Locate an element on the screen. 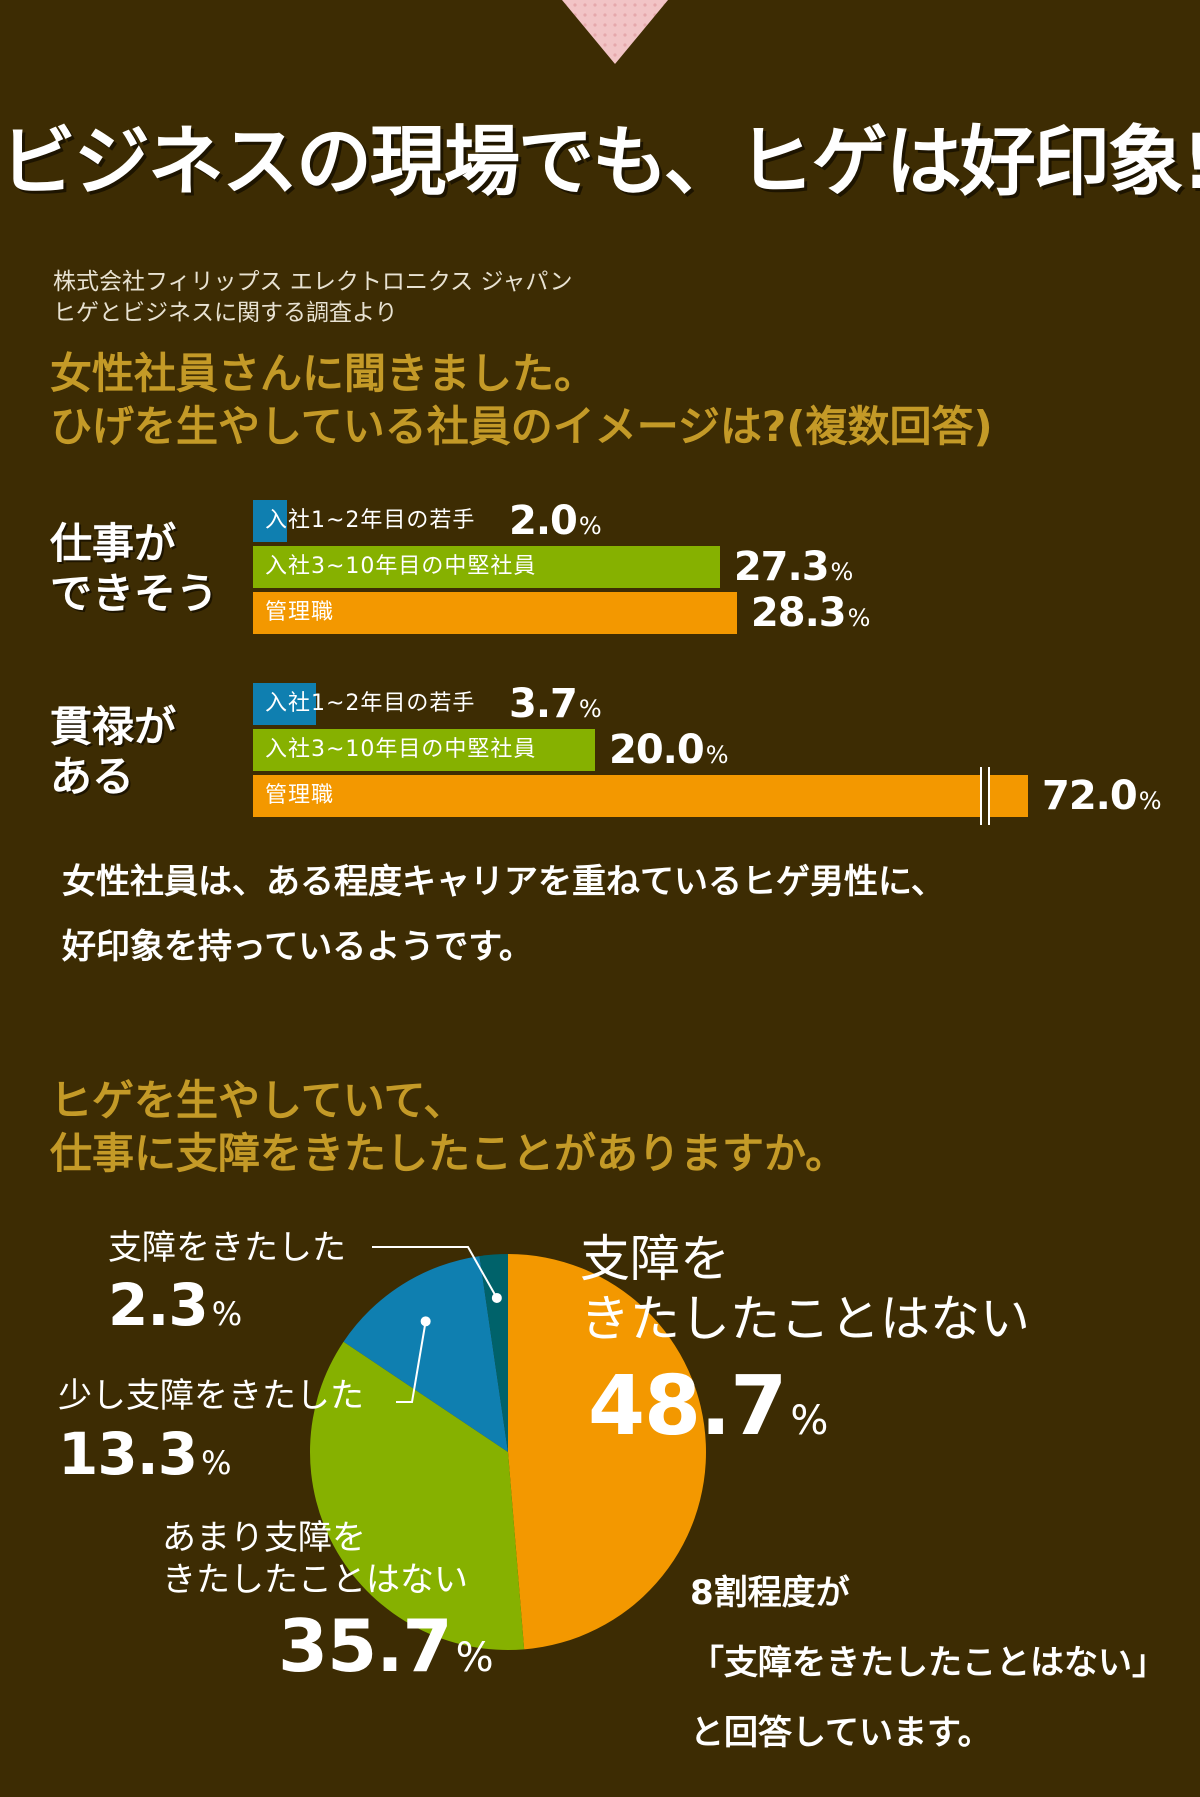 This screenshot has height=1797, width=1200. source-line-1: 株式会社フィリップス エレクトロニクス ジャパン is located at coordinates (313, 282).